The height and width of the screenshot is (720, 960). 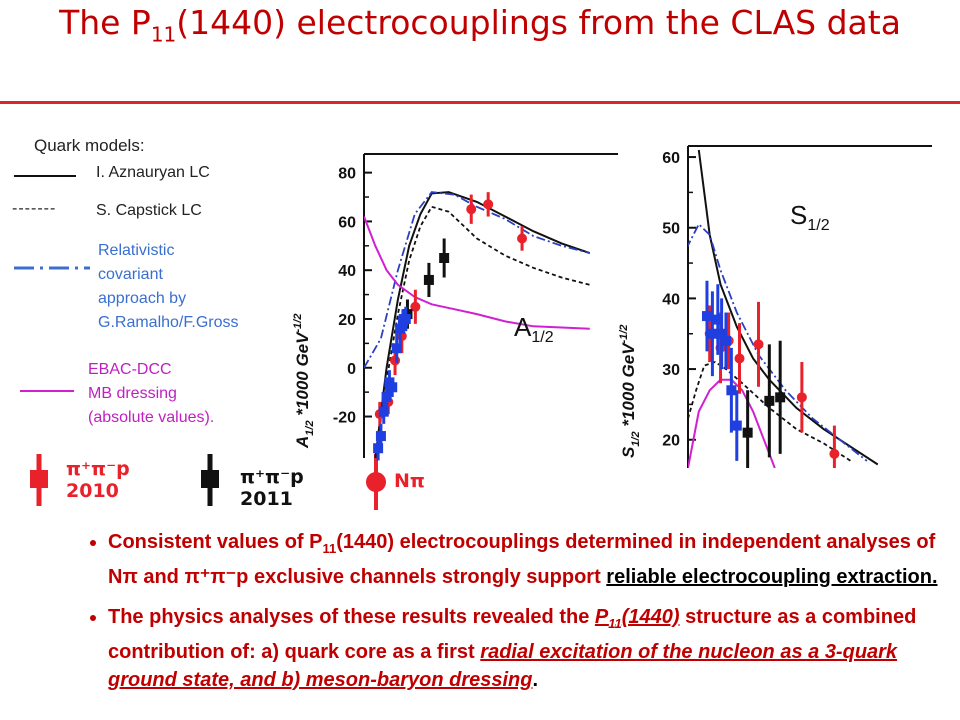 I want to click on chart-a-half: 80 60 40 20 0 -20 A1/2 *1000 GeV-1/2 A1/2, so click(x=455, y=307).